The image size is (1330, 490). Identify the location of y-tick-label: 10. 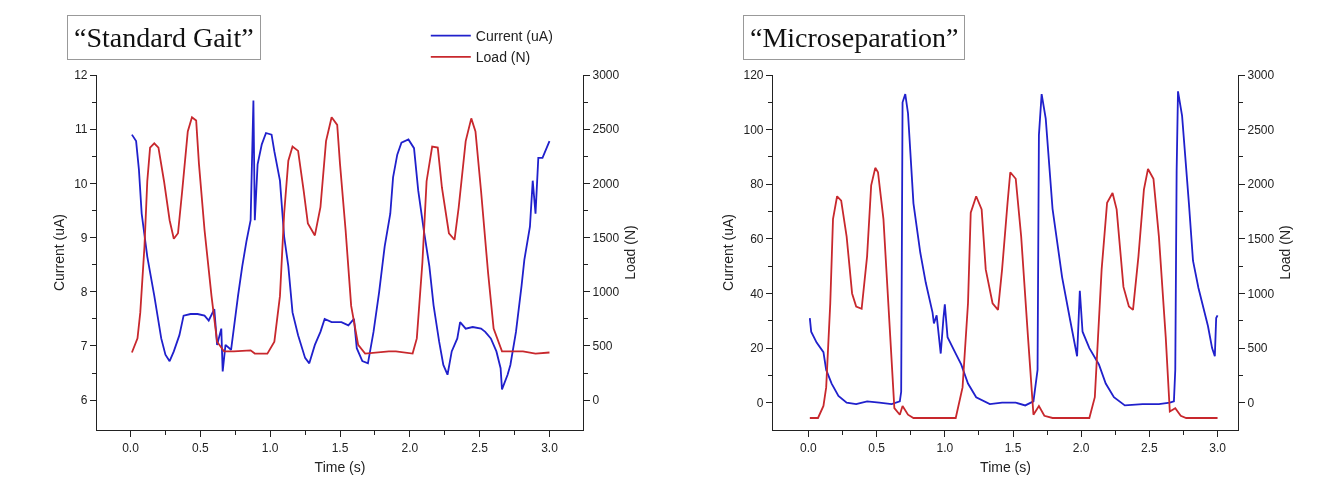
(81, 183).